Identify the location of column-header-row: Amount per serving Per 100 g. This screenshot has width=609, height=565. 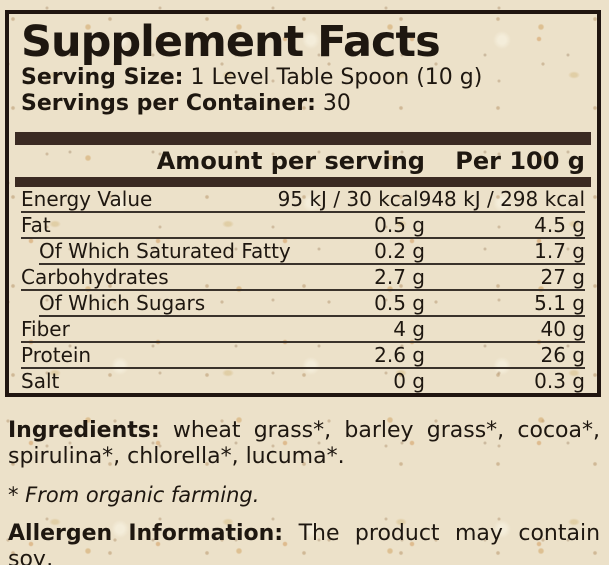
(303, 161).